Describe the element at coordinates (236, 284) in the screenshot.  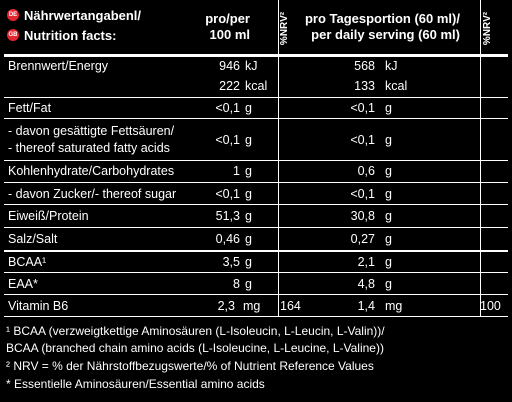
I see `value-per100: 8` at that location.